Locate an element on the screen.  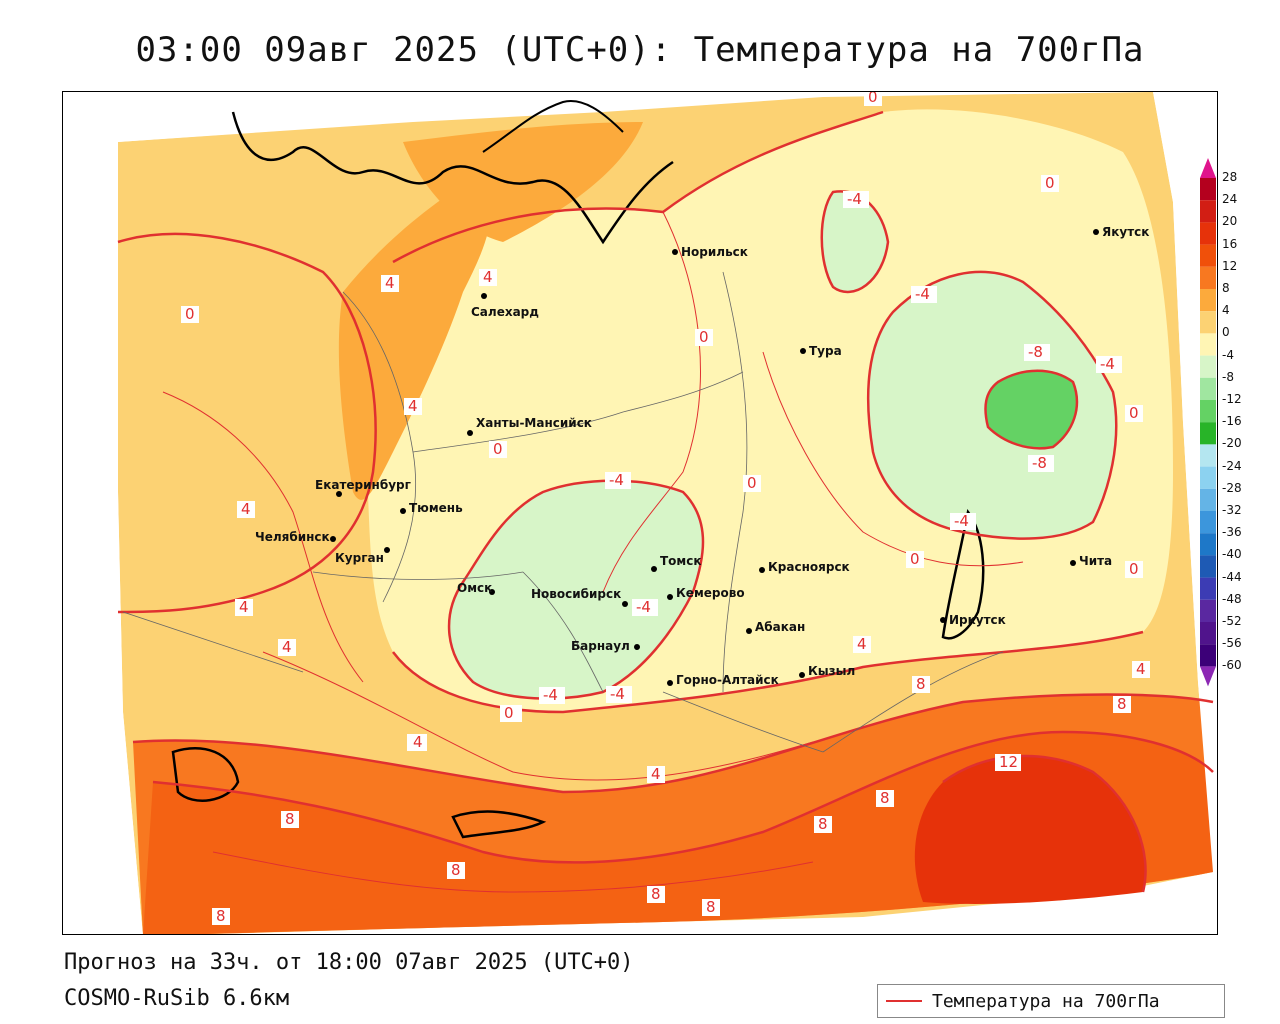
city-omsk: Омск is located at coordinates (476, 588).